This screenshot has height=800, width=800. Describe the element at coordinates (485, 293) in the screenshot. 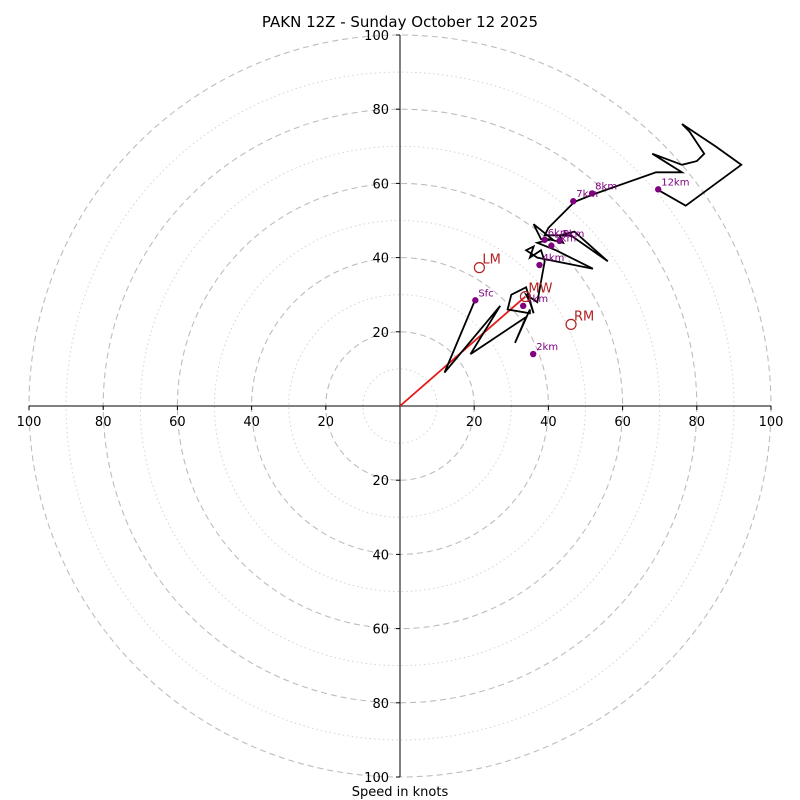

I see `height-marker-label: Sfc` at that location.